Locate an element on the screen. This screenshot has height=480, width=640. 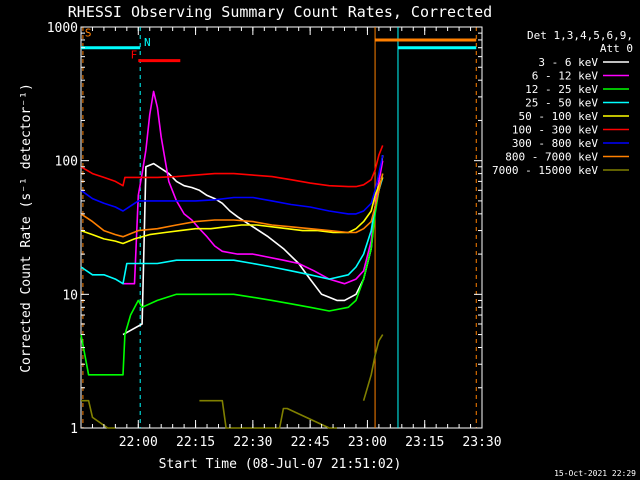
flag-label: N is located at coordinates (147, 42).